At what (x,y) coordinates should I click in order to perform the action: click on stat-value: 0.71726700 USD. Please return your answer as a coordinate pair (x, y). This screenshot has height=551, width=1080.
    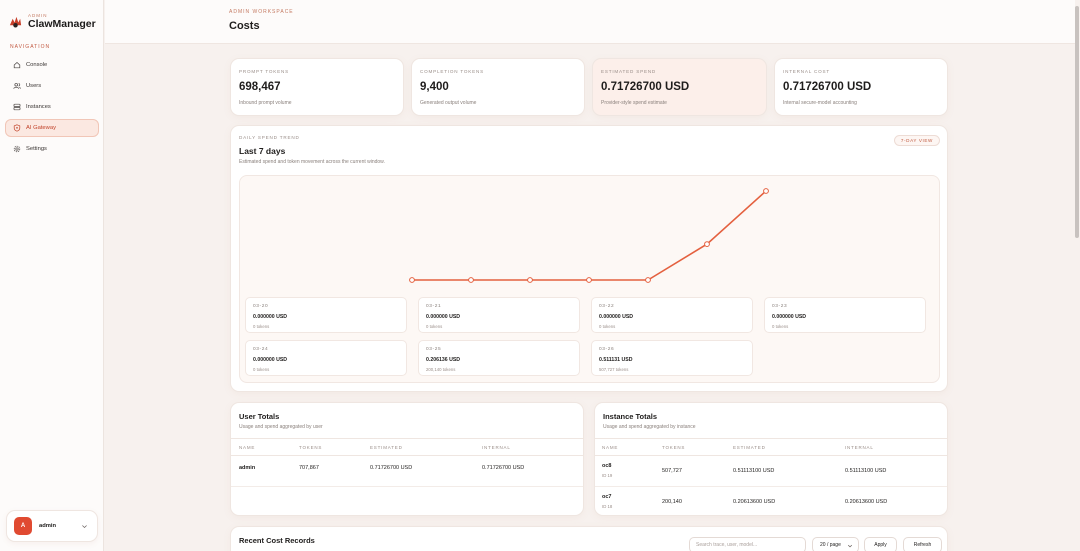
    Looking at the image, I should click on (827, 87).